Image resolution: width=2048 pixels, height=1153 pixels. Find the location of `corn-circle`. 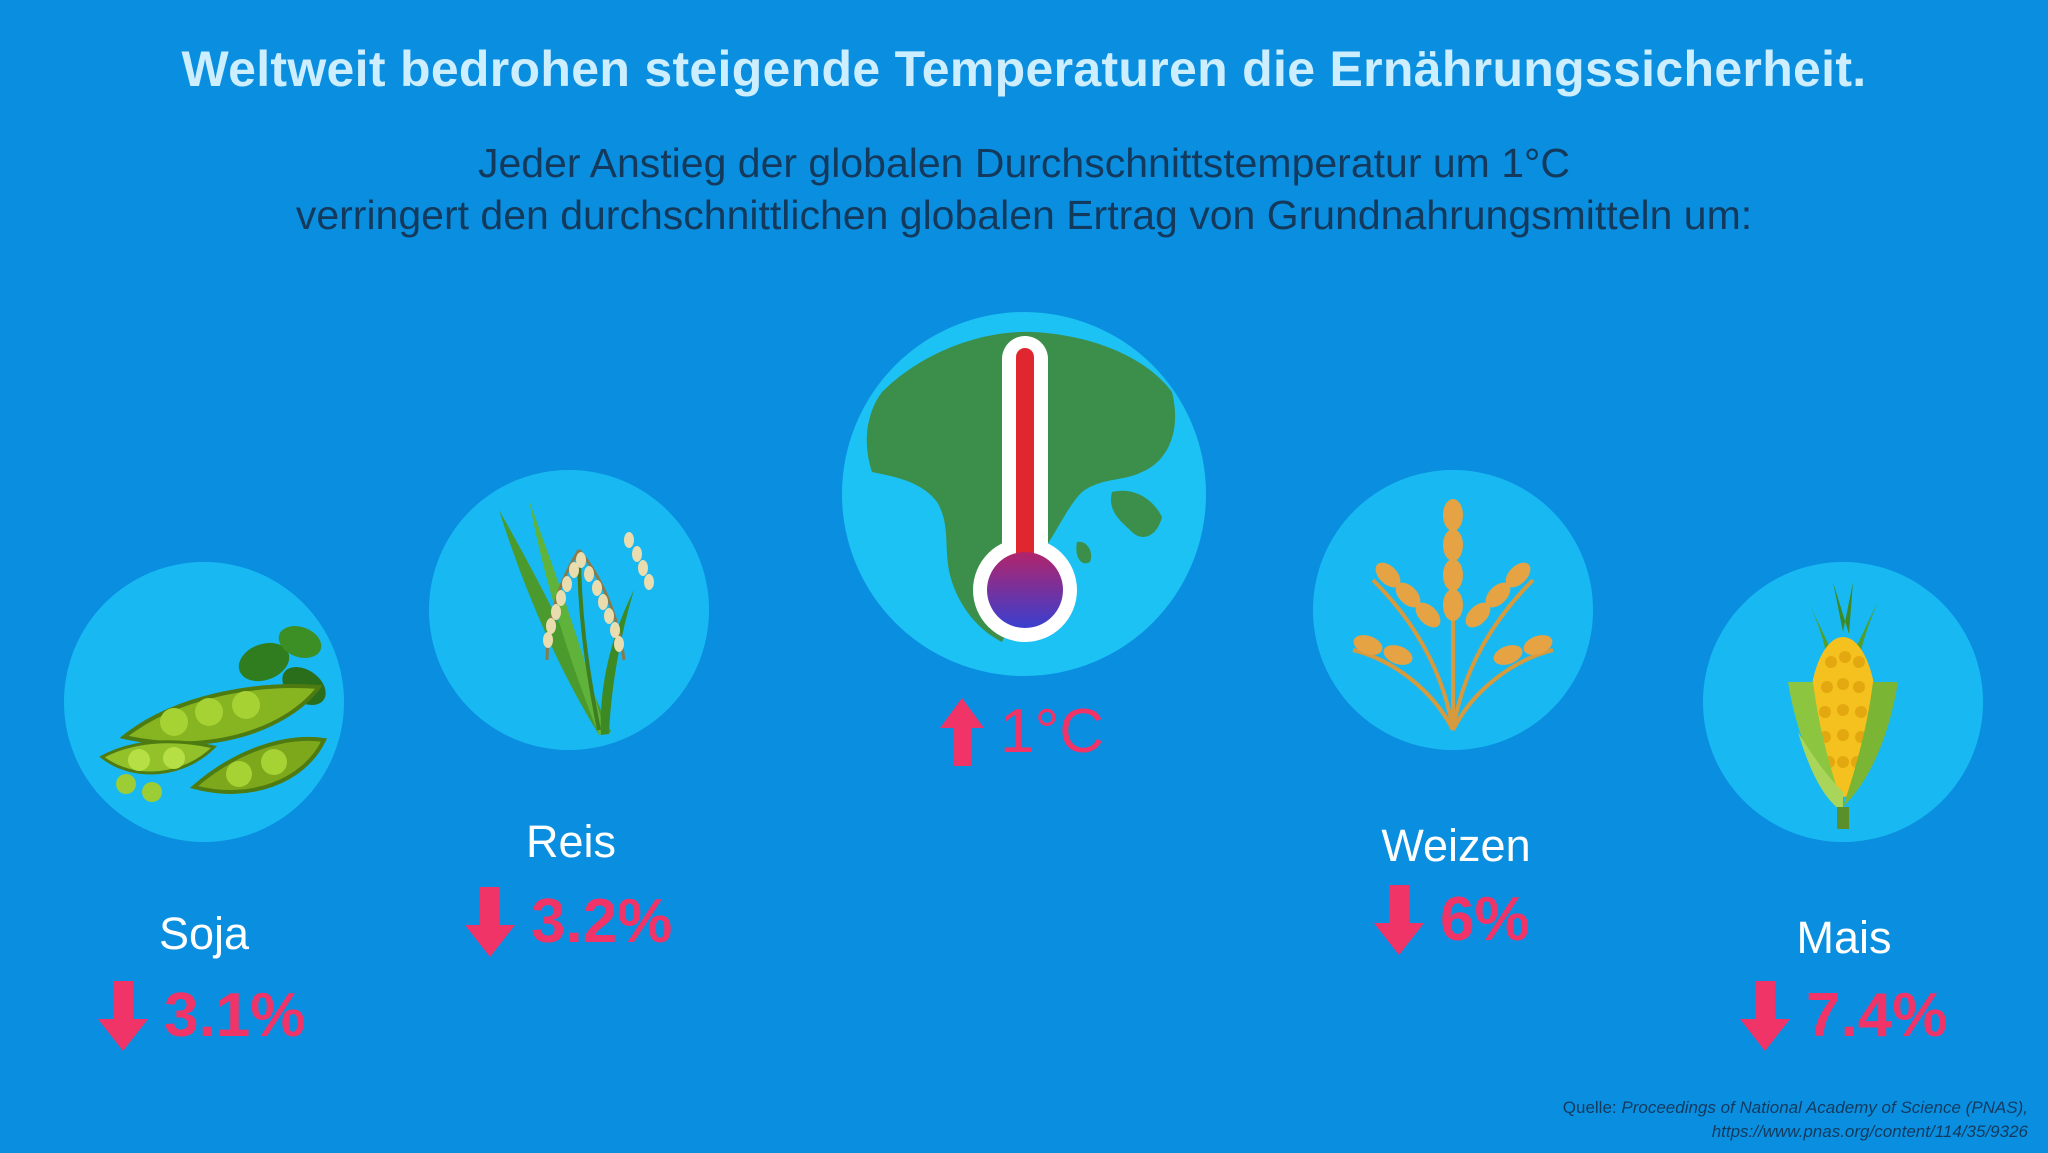

corn-circle is located at coordinates (1843, 702).